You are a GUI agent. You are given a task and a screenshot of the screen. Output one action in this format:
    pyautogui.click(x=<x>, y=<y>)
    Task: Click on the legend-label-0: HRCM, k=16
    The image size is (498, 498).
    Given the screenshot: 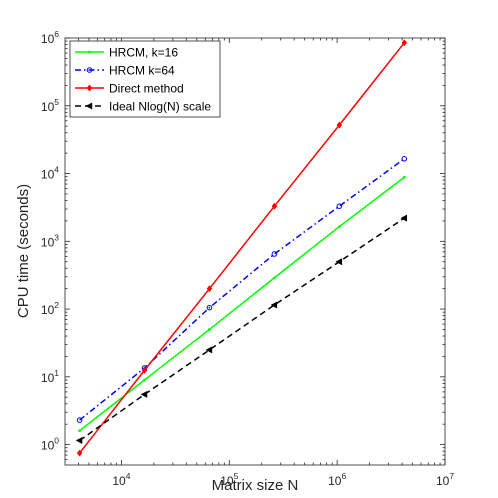 What is the action you would take?
    pyautogui.click(x=143, y=53)
    